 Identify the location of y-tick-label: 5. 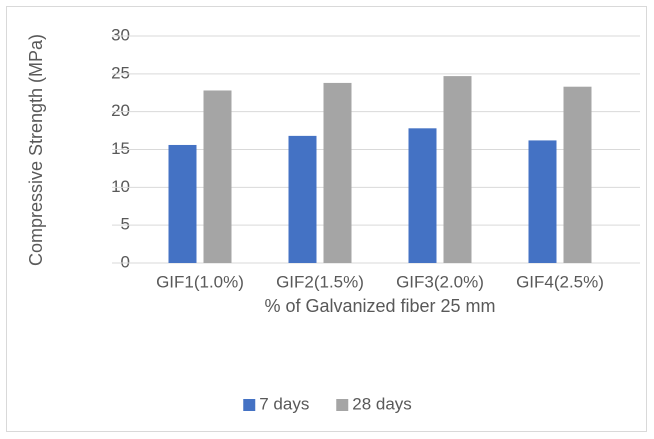
(125, 224).